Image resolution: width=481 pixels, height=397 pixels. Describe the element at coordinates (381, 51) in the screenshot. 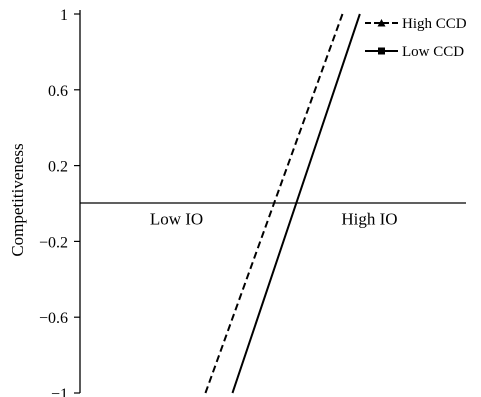

I see `legend-marker-square` at that location.